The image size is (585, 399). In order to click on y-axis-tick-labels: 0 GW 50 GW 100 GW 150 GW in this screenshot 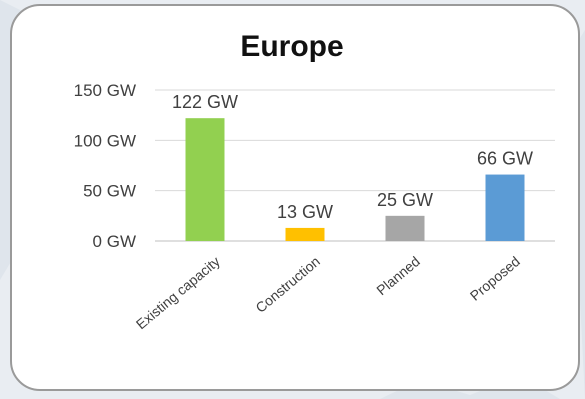, I will do `click(105, 166)`.